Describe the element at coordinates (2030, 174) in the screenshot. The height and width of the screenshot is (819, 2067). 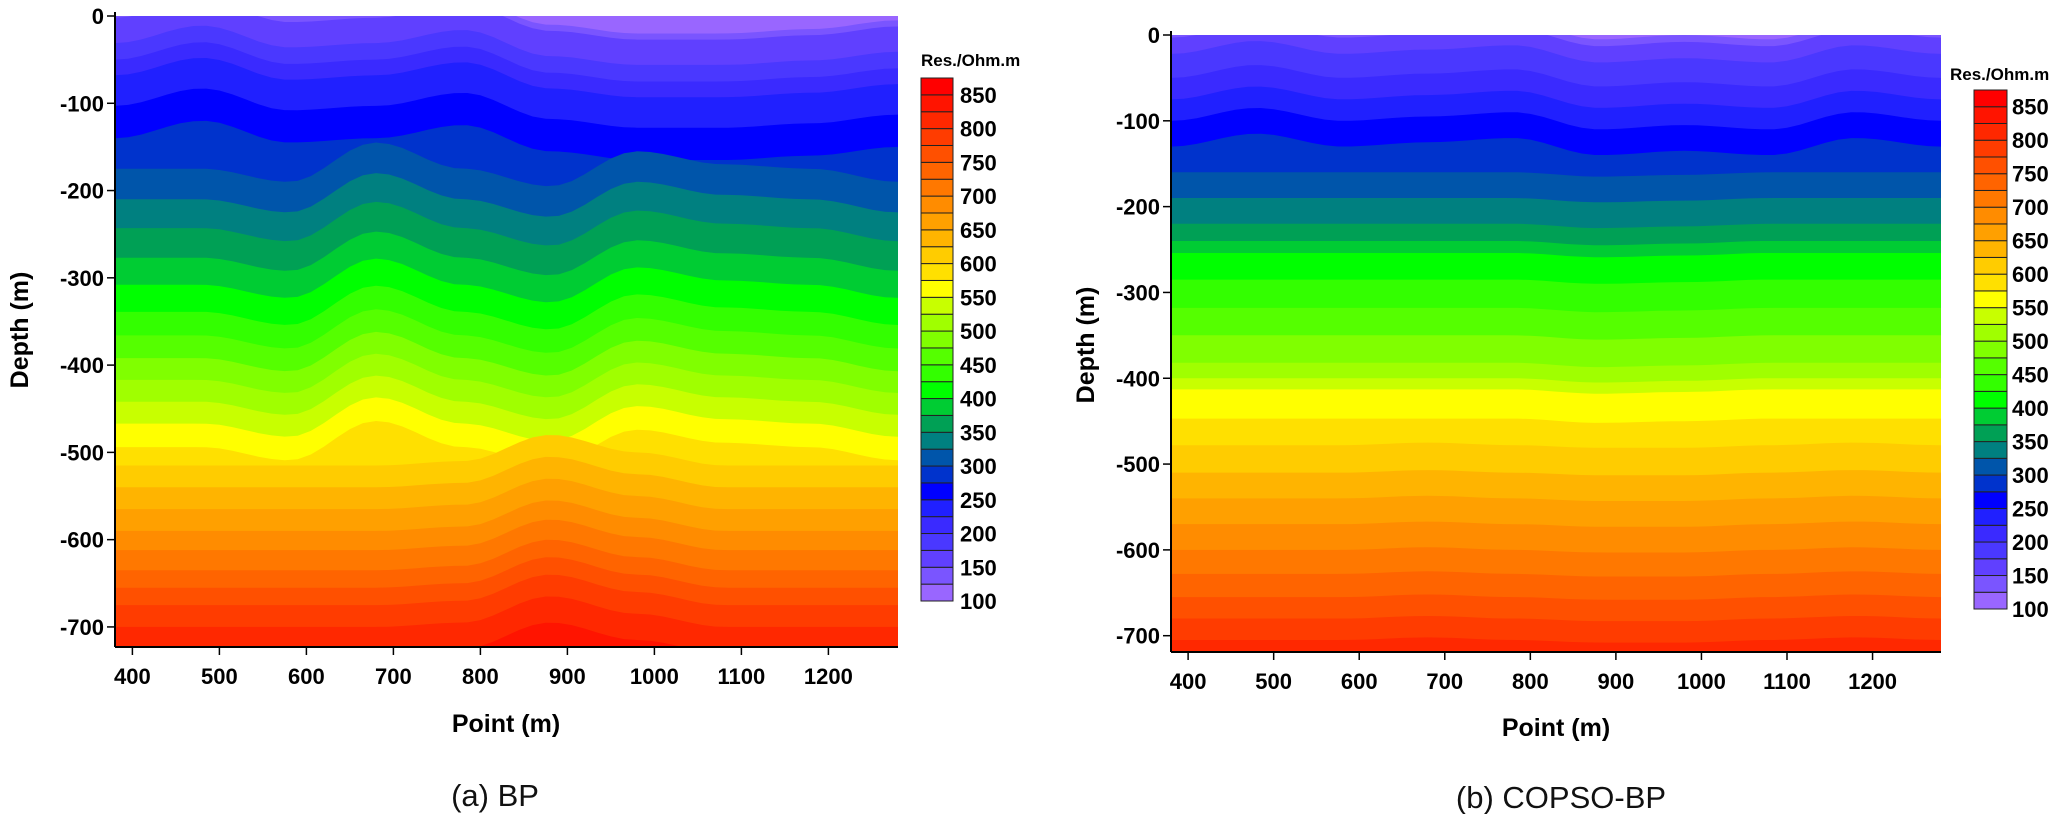
I see `colorbar-label: 750` at that location.